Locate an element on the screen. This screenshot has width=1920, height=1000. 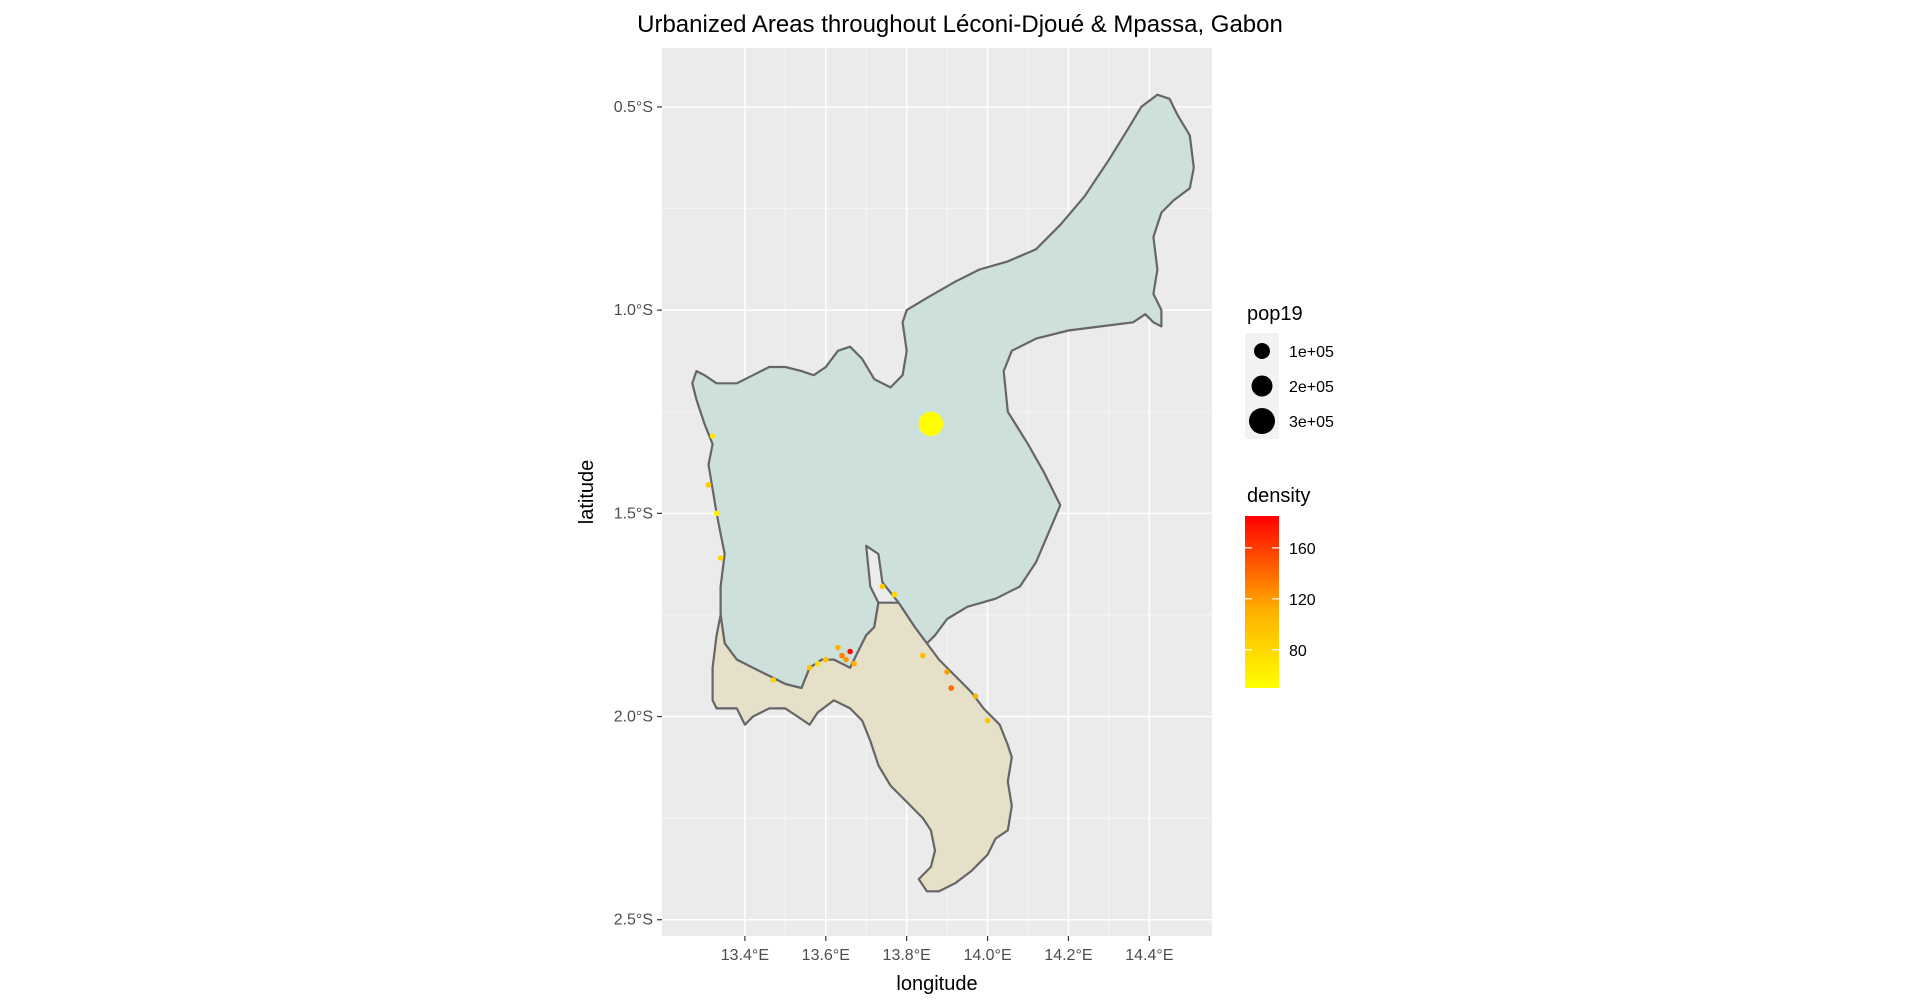
y-axis-ticks: 0.5°S 1.0°S 1.5°S 2.0°S 2.5°S is located at coordinates (638, 514).